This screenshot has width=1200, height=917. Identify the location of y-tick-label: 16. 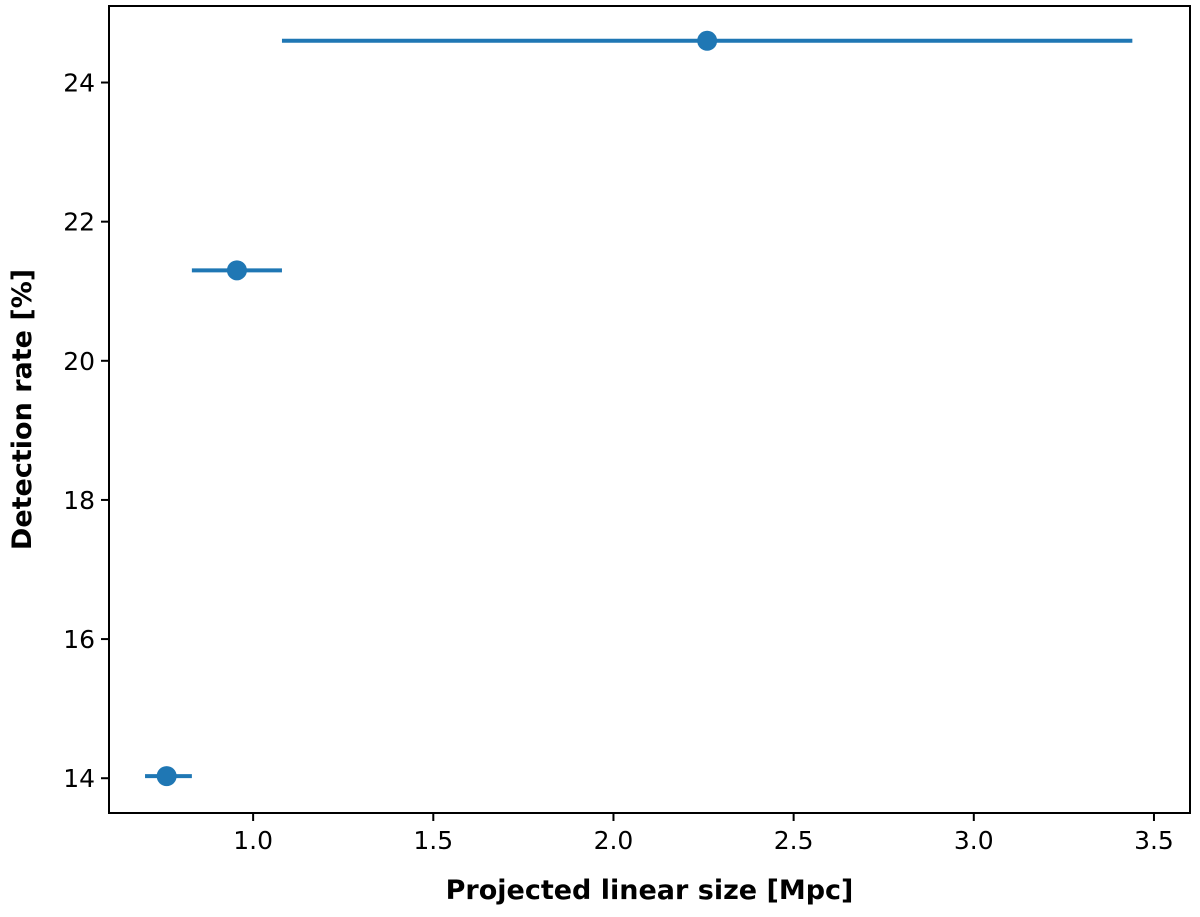
(79, 639).